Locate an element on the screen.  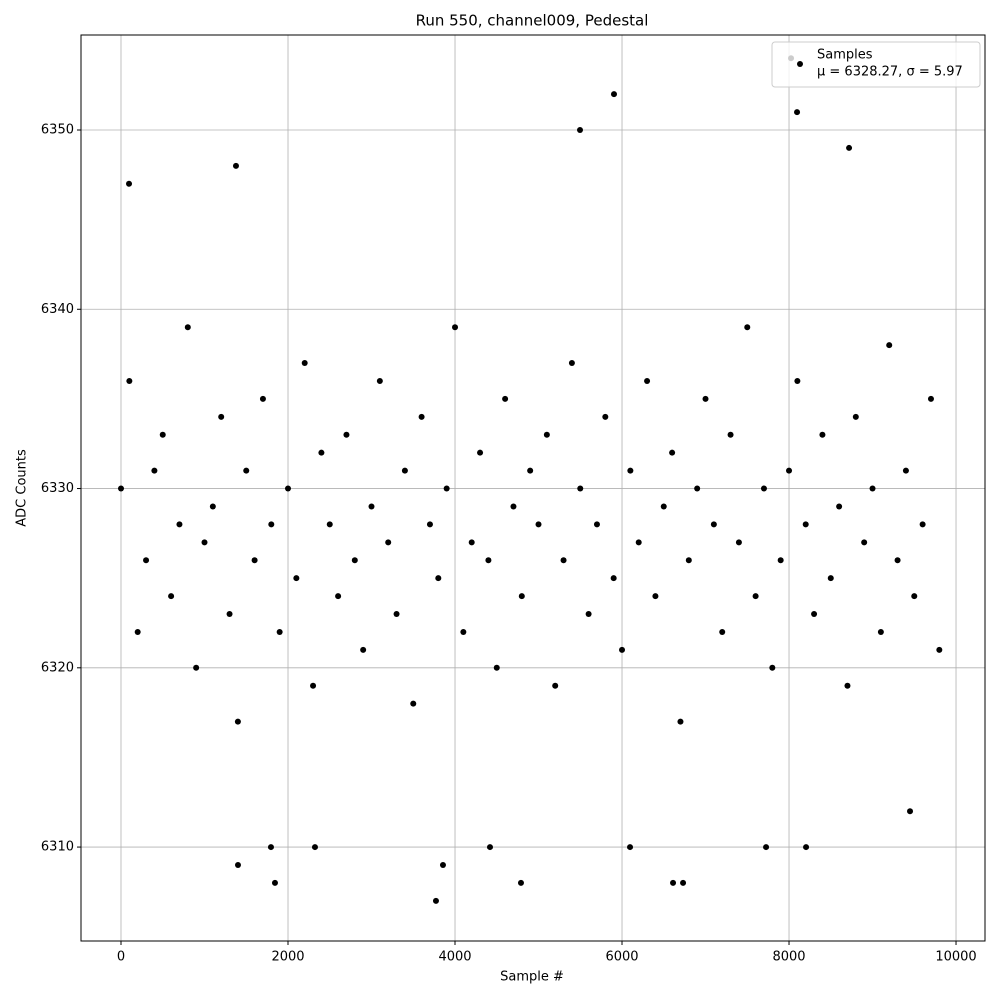
x-tick-label: 10000 is located at coordinates (955, 957).